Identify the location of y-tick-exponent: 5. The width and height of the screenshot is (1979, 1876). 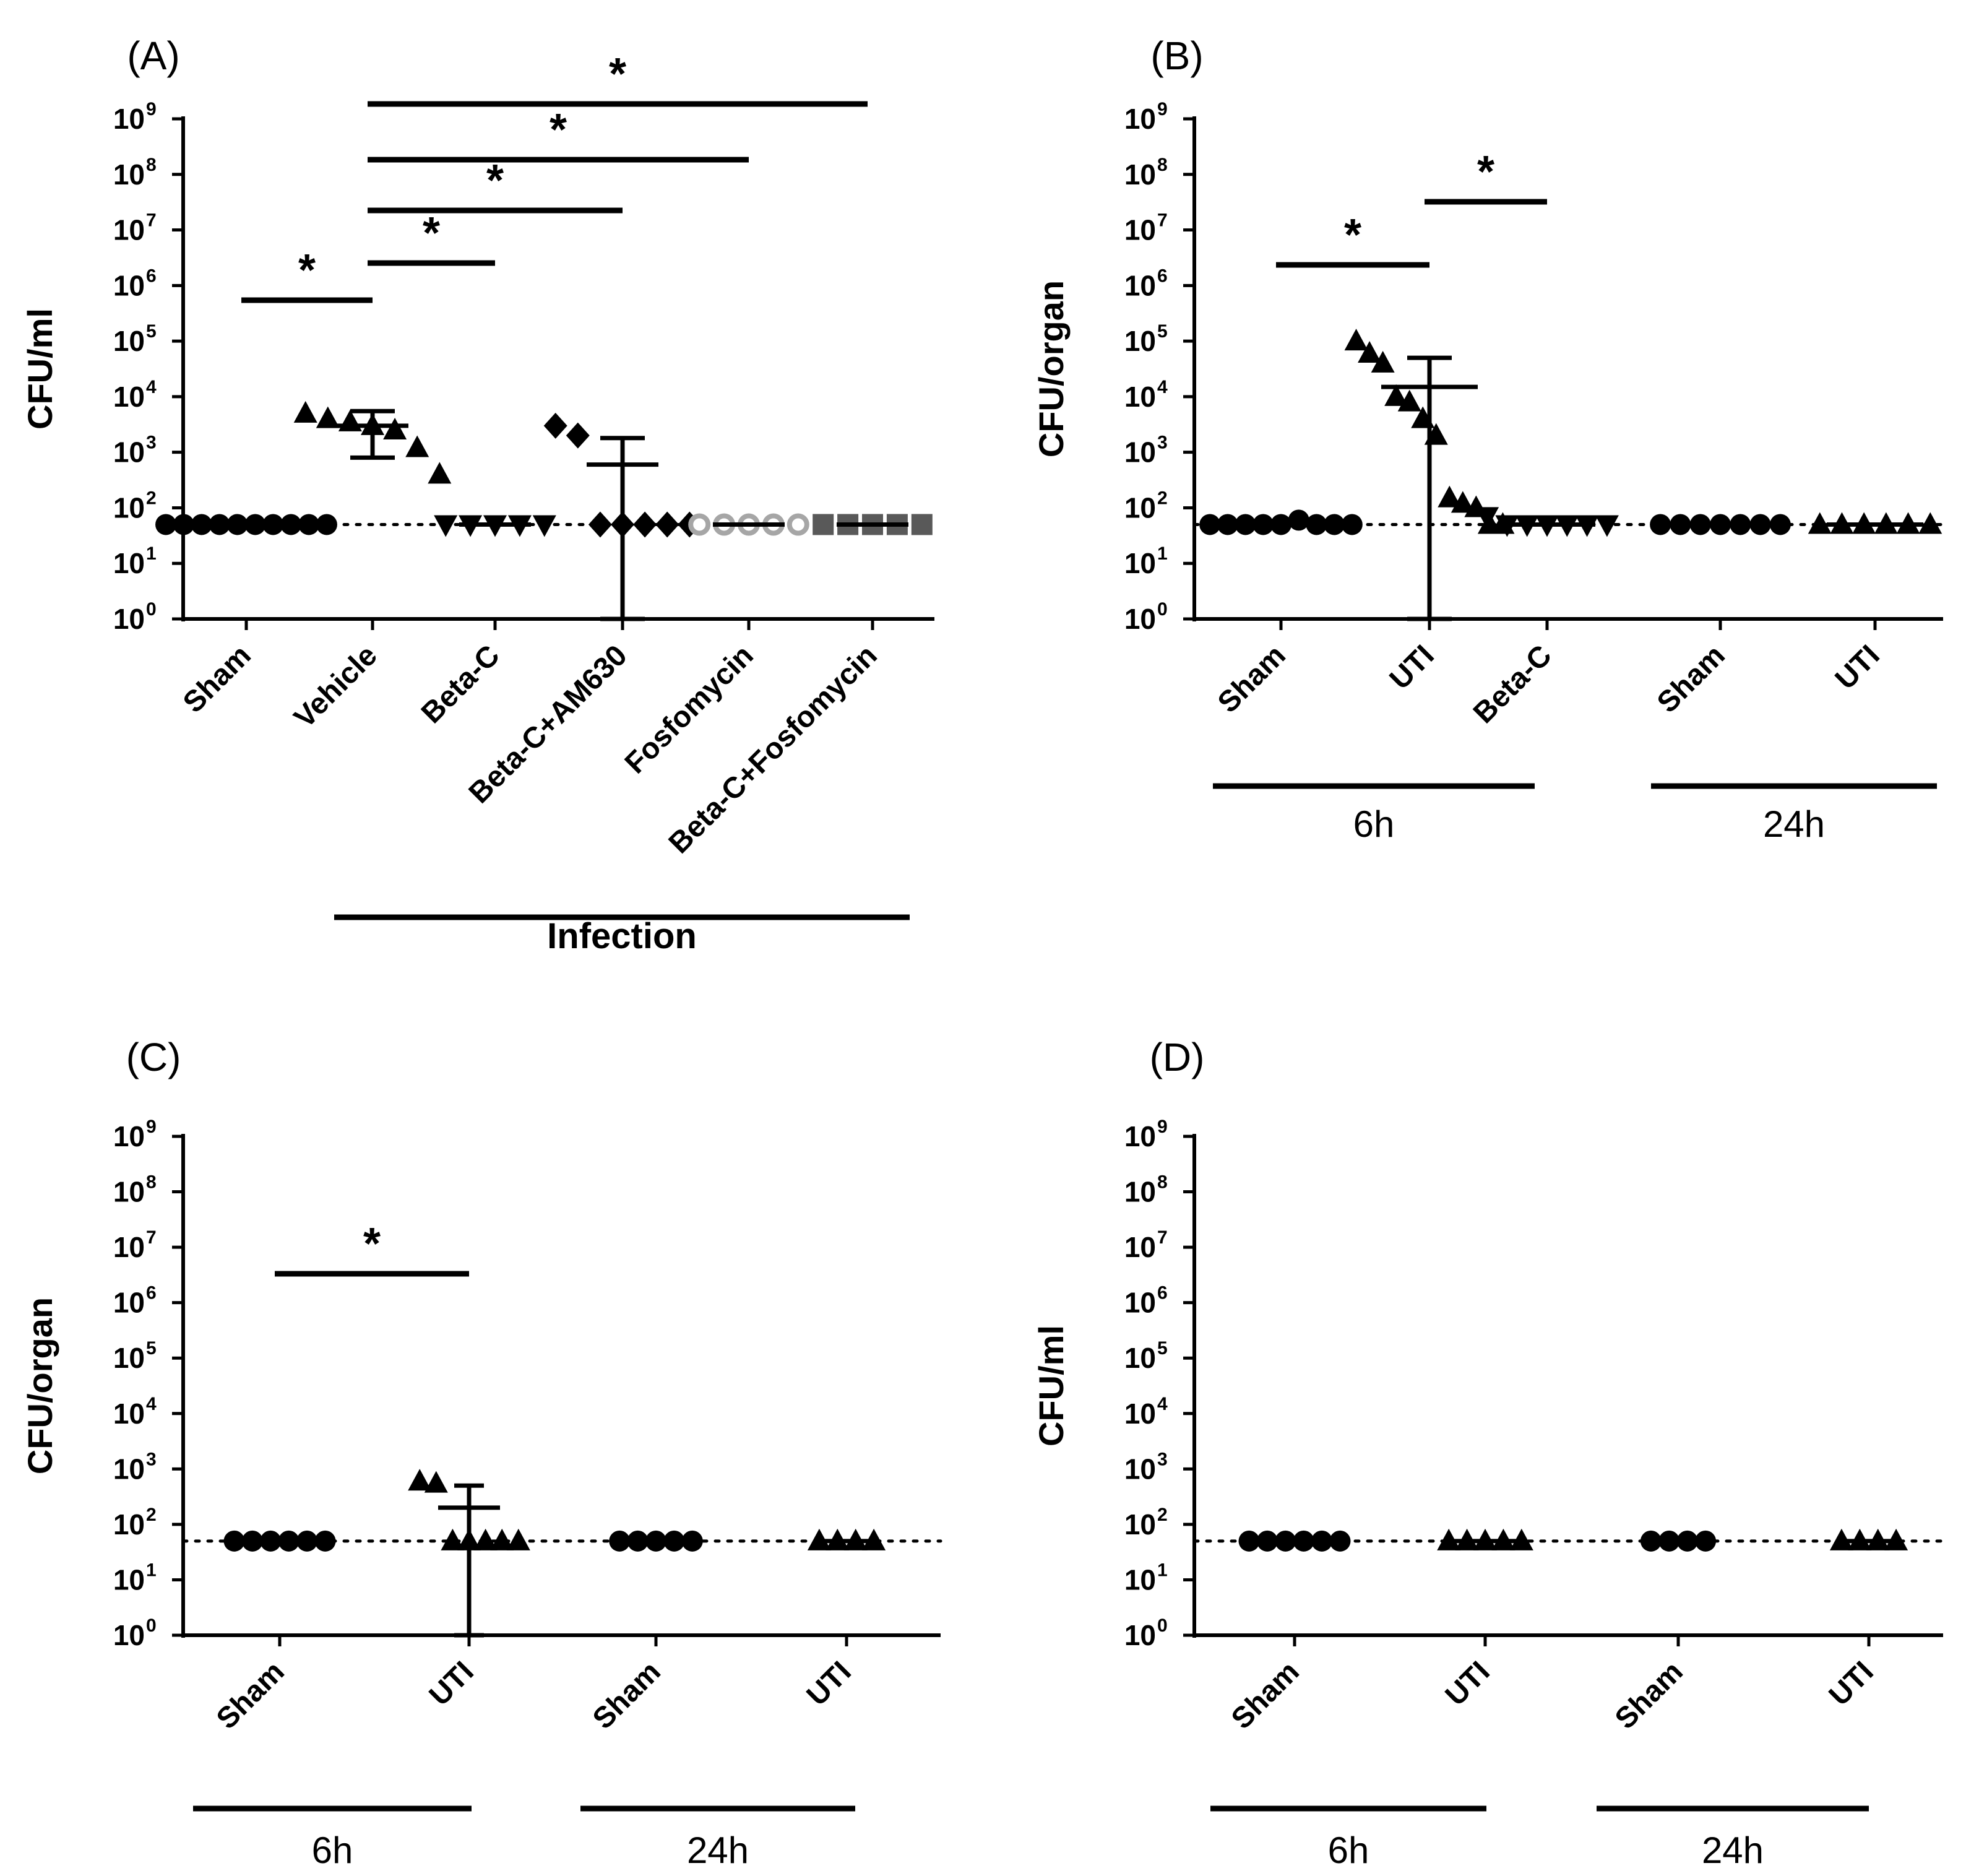
(151, 332).